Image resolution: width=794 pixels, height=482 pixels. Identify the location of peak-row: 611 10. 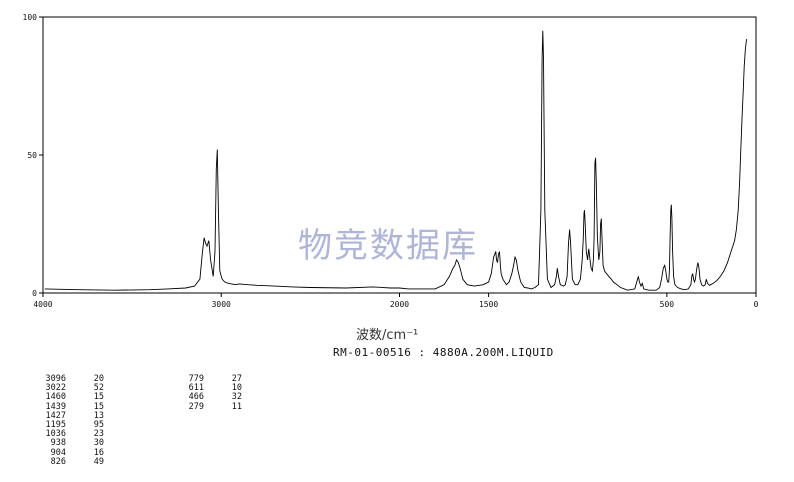
(205, 388).